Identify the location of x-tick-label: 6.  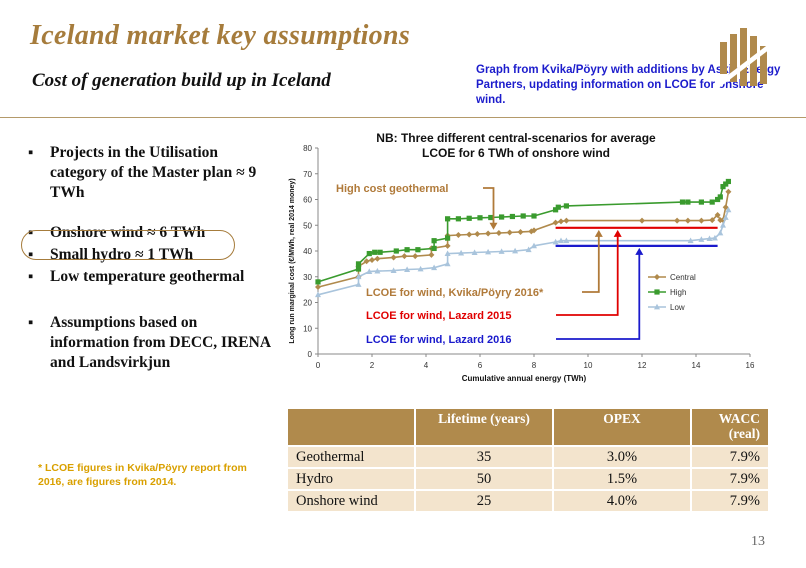
(480, 365).